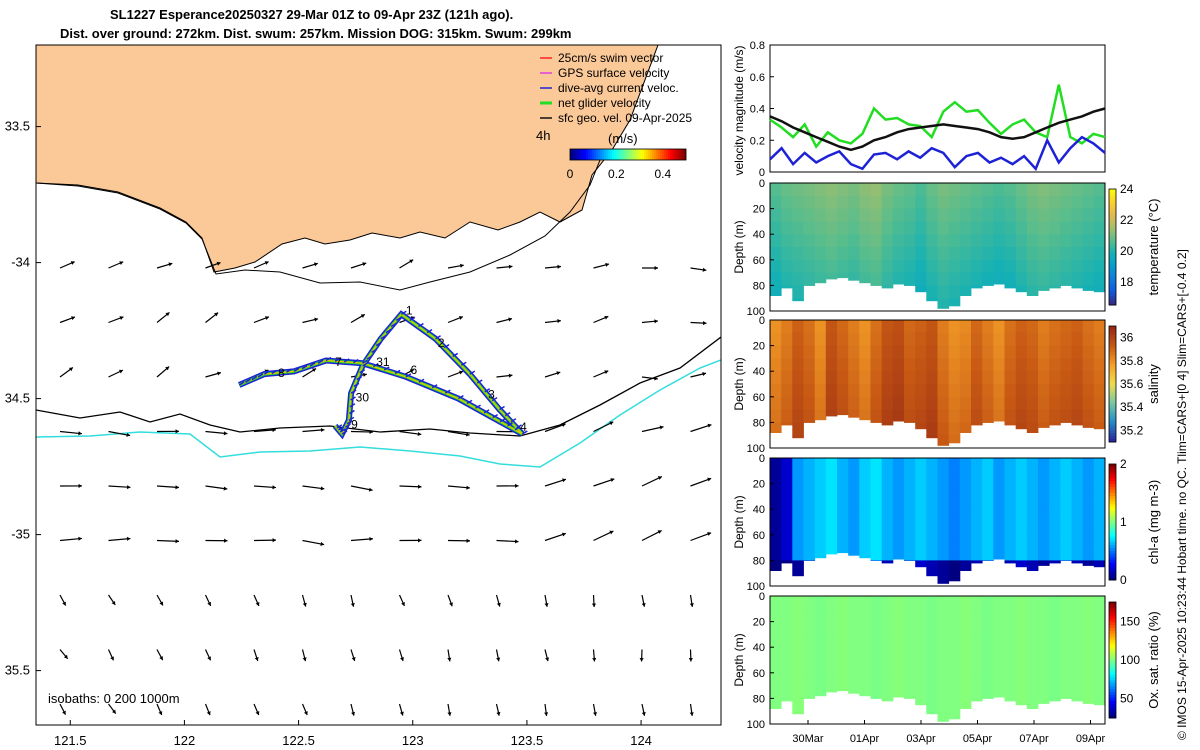 The image size is (1200, 750). Describe the element at coordinates (378, 386) in the screenshot. I see `isobath-200m` at that location.